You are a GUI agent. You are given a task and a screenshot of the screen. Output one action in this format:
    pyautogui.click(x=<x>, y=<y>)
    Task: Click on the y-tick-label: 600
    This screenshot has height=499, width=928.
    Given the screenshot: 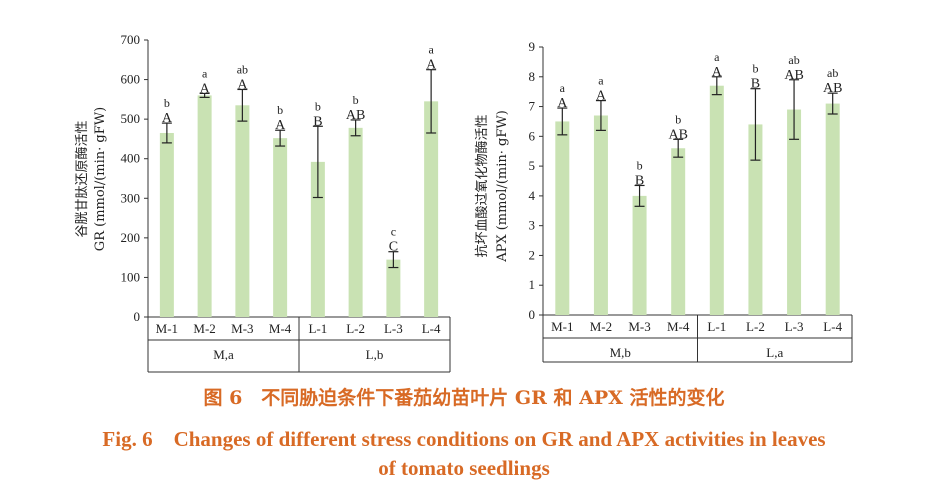 What is the action you would take?
    pyautogui.click(x=131, y=79)
    